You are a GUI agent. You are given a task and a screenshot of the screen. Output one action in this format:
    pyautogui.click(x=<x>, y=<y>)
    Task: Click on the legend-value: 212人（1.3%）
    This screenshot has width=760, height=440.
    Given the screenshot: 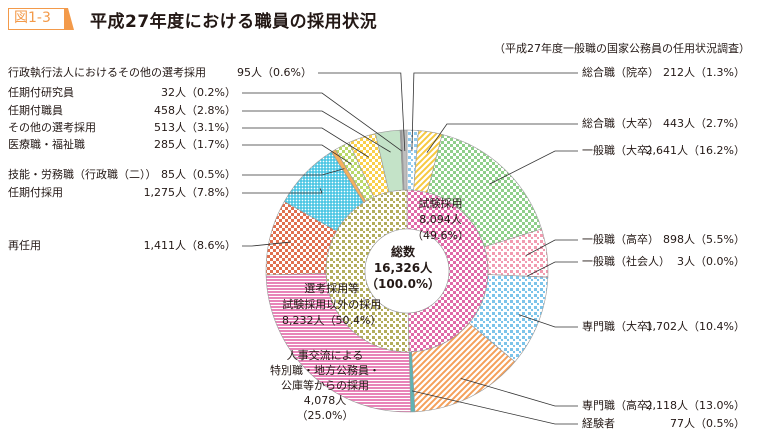 What is the action you would take?
    pyautogui.click(x=704, y=72)
    